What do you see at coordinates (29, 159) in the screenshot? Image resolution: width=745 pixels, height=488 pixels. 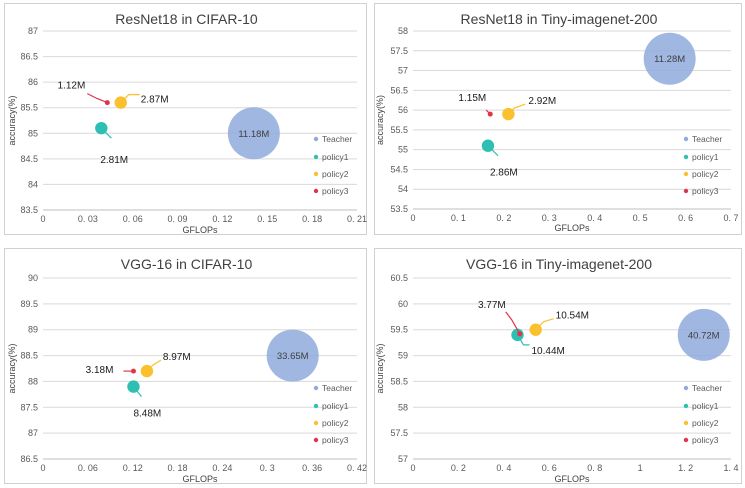 I see `y-tick-label: 84.5` at bounding box center [29, 159].